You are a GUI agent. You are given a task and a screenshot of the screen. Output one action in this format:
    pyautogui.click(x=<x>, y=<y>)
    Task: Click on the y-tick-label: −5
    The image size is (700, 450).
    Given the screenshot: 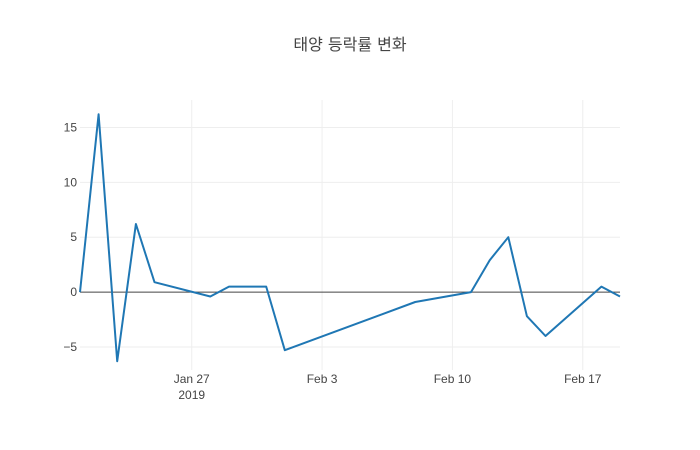 What is the action you would take?
    pyautogui.click(x=70, y=347)
    